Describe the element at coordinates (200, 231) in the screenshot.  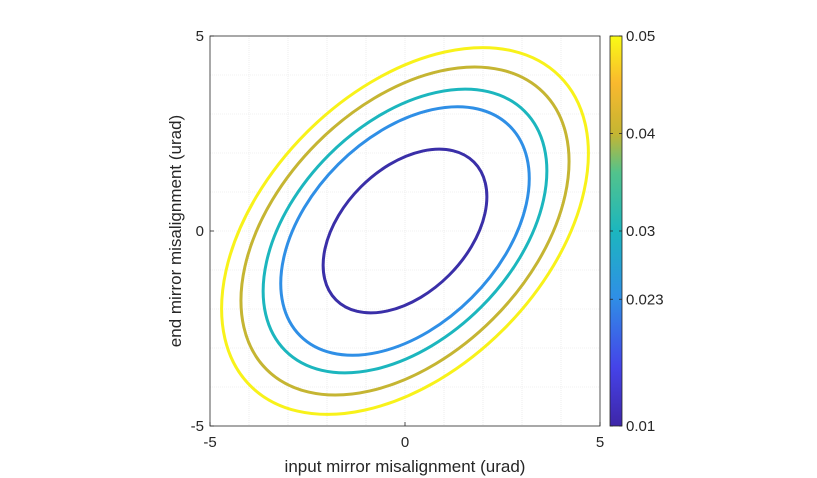
I see `y-tick-label: 0` at that location.